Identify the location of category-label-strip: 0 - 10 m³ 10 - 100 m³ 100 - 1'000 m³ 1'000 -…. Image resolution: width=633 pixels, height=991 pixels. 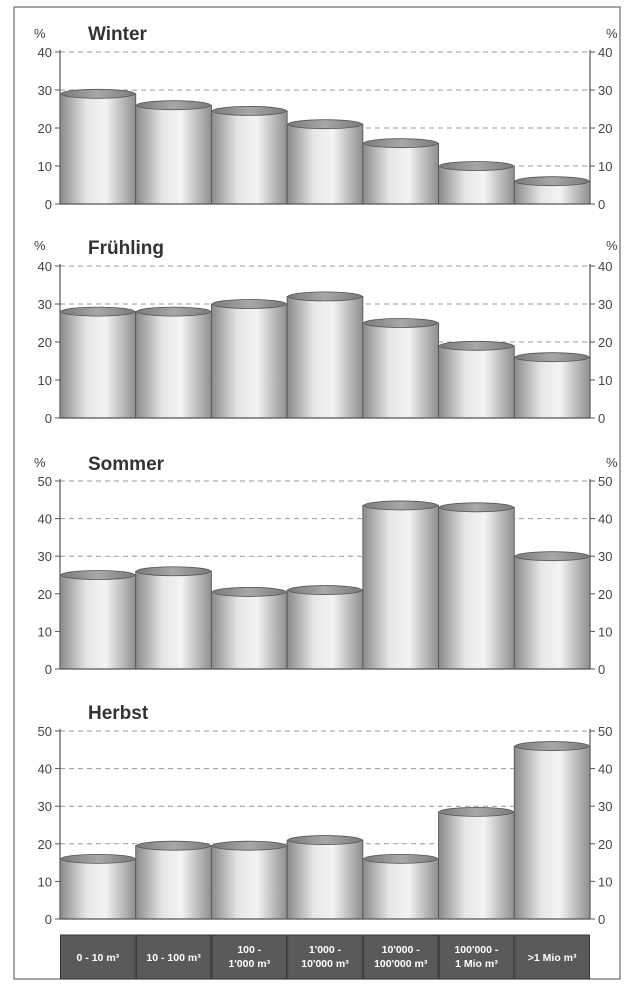
(325, 957).